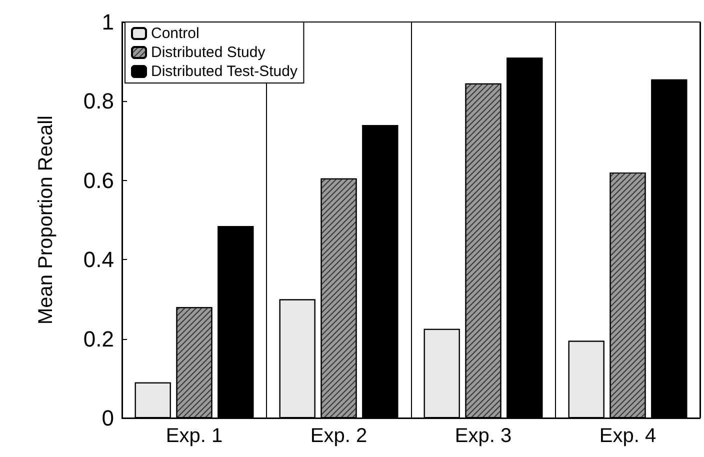 The image size is (704, 457). What do you see at coordinates (194, 436) in the screenshot?
I see `x-tick-label: Exp. 1` at bounding box center [194, 436].